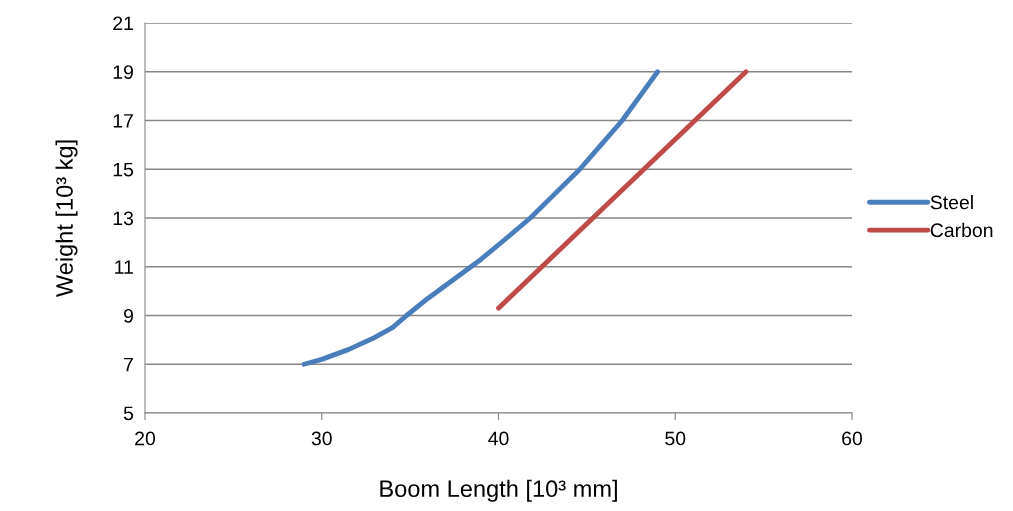 The width and height of the screenshot is (1013, 511). What do you see at coordinates (675, 438) in the screenshot?
I see `x-tick-label: 50` at bounding box center [675, 438].